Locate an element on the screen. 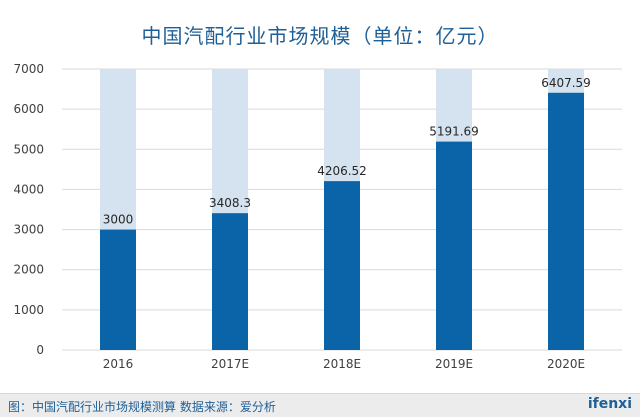 The image size is (640, 417). y-tick-label: 0 is located at coordinates (40, 350).